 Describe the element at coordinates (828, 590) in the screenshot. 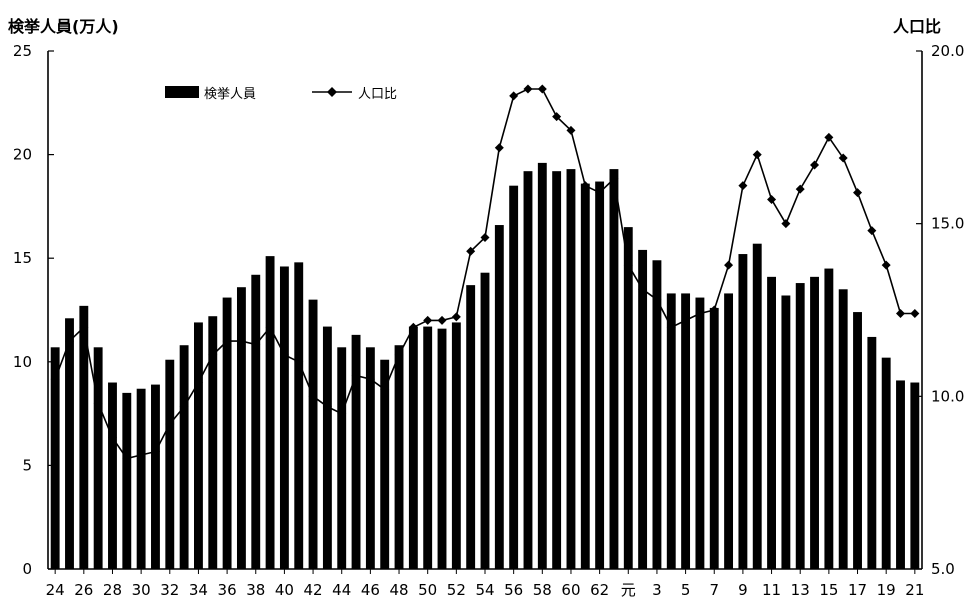

I see `x-tick-label-15: 15` at that location.